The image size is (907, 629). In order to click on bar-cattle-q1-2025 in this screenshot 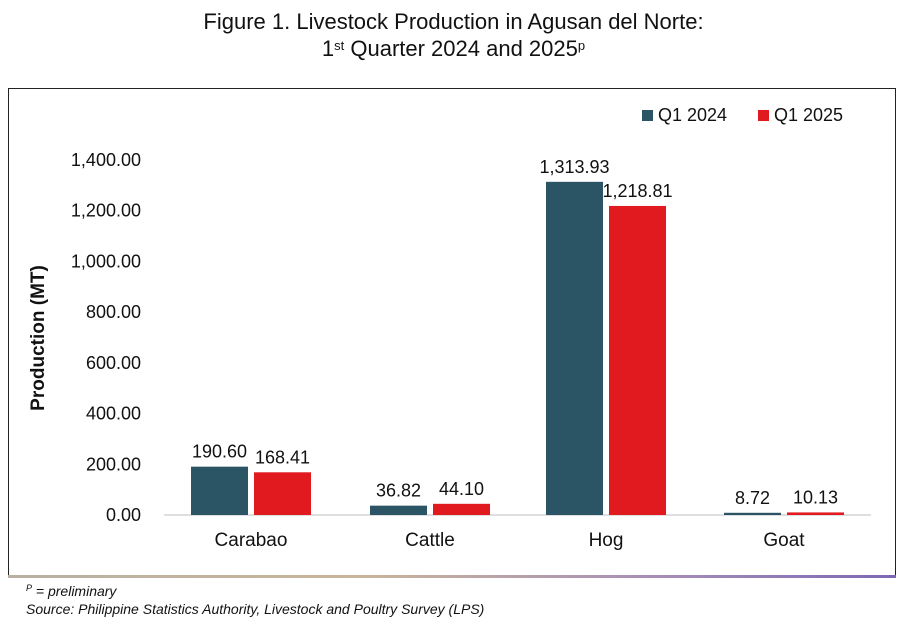, I will do `click(461, 509)`.